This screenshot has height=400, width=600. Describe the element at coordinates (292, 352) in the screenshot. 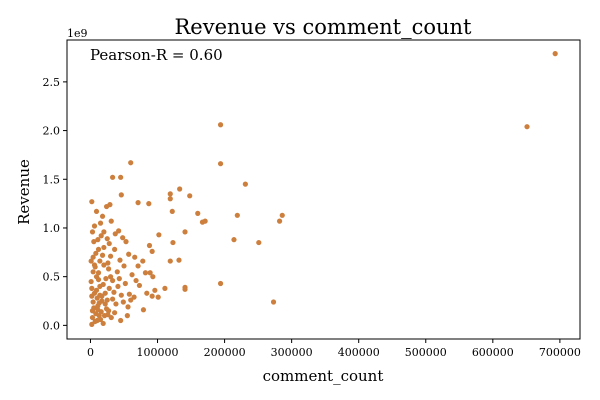

I see `x-tick-label: 300000` at that location.